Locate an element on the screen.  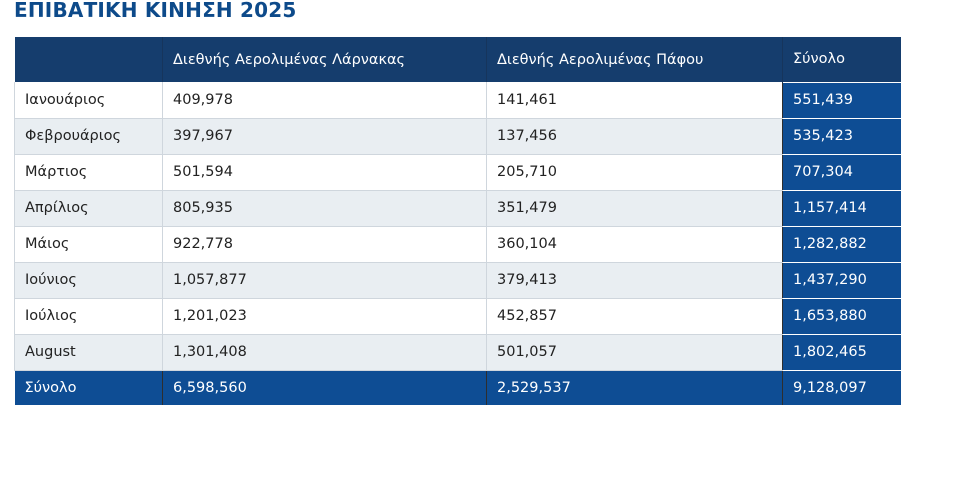
total-cell: 551,439 is located at coordinates (841, 100).